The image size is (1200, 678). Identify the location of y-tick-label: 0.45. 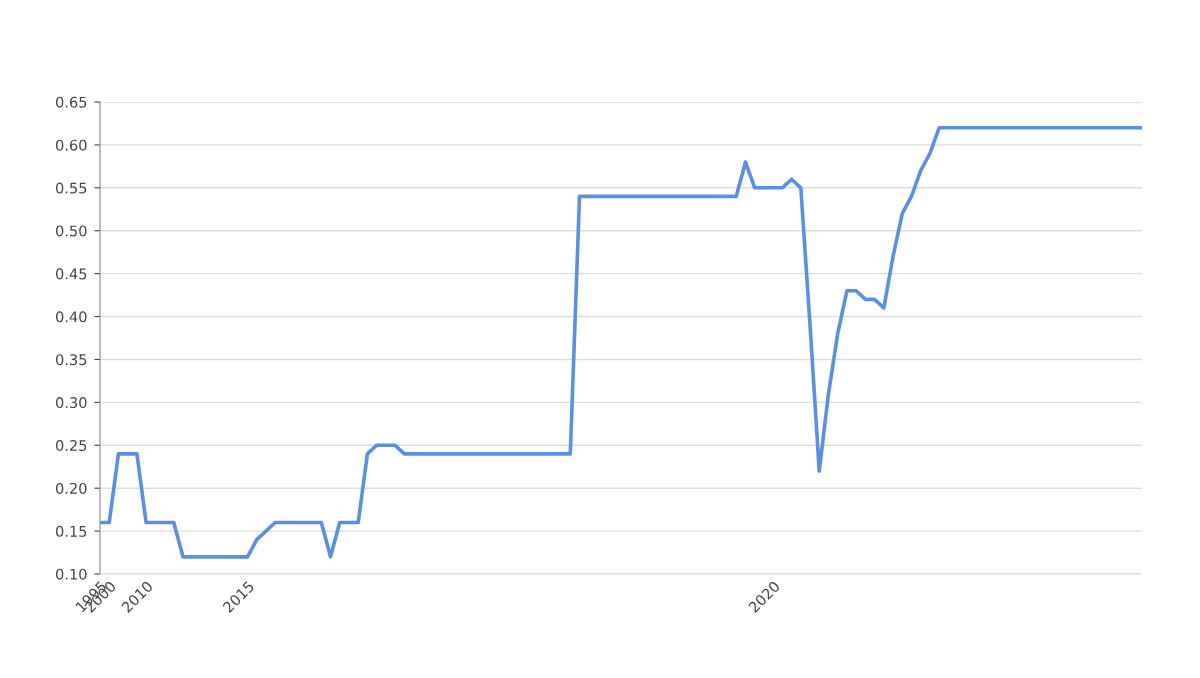
(71, 274).